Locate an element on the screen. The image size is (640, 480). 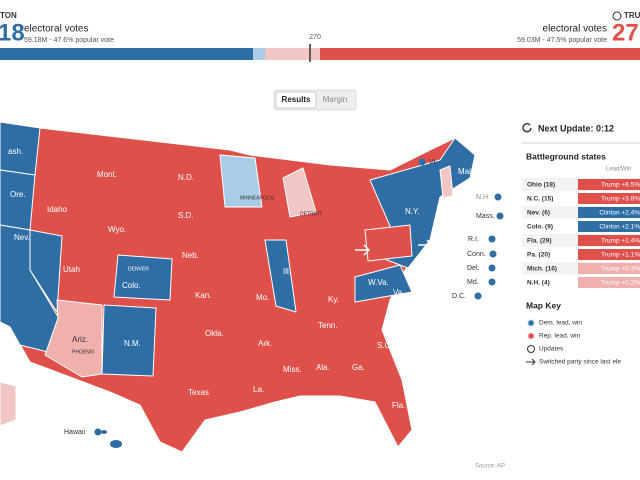
state-label: Wyo. is located at coordinates (117, 229).